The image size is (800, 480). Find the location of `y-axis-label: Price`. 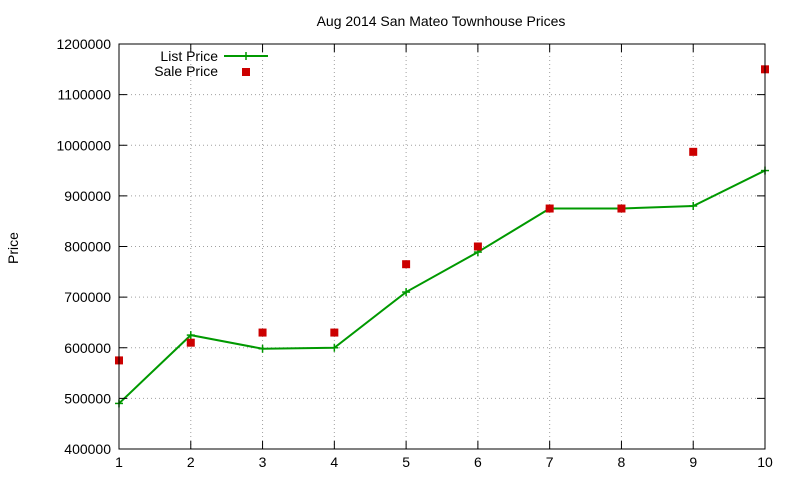

y-axis-label: Price is located at coordinates (13, 248).